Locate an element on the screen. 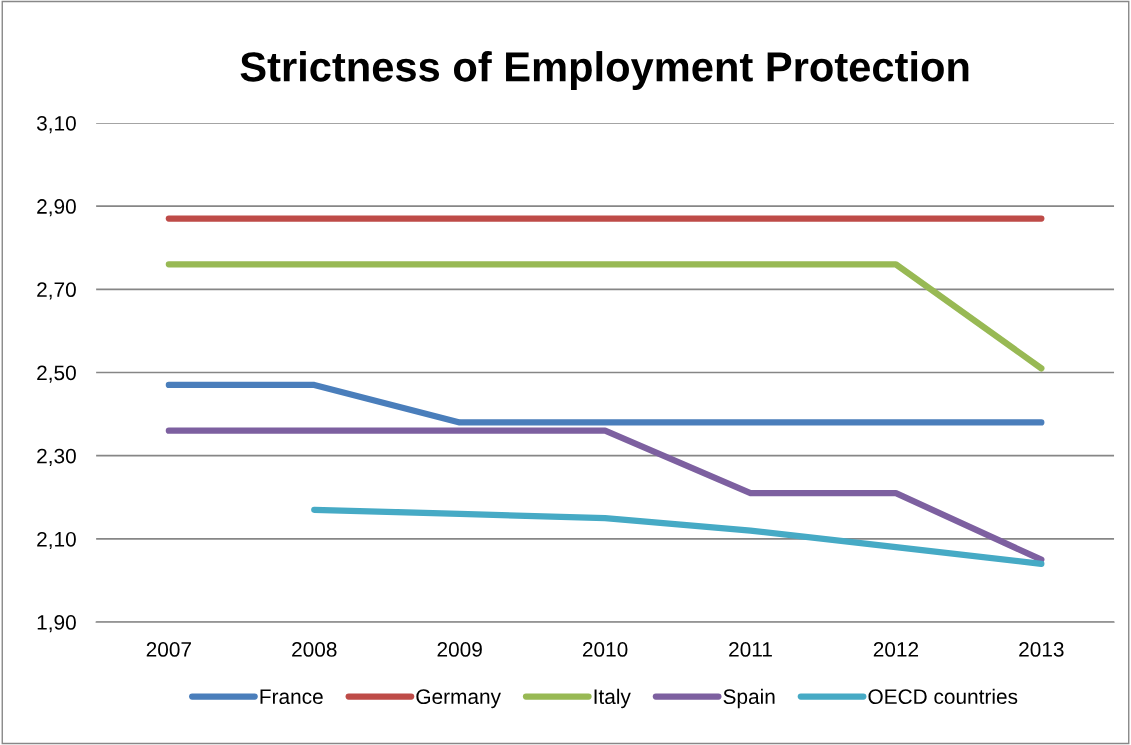 This screenshot has width=1131, height=745. x-tick-label: 2011 is located at coordinates (750, 649).